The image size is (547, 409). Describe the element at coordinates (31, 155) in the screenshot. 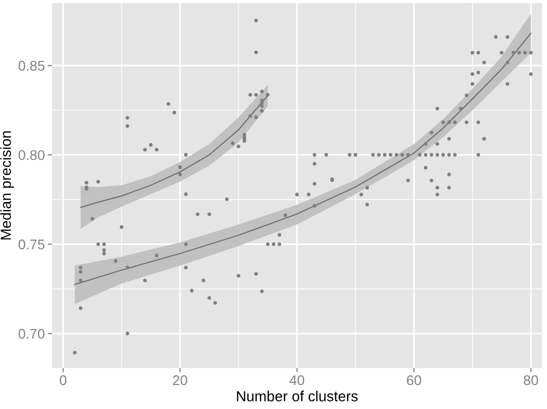

I see `y-tick-label: 0.80` at that location.